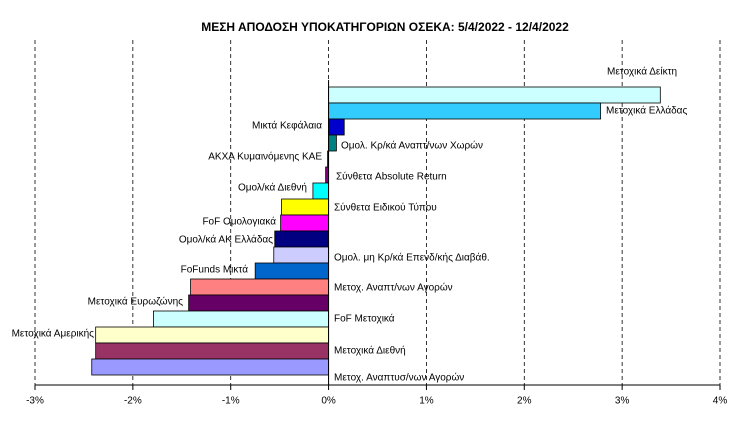  I want to click on bar-label: FoF Μετοχικά, so click(364, 319).